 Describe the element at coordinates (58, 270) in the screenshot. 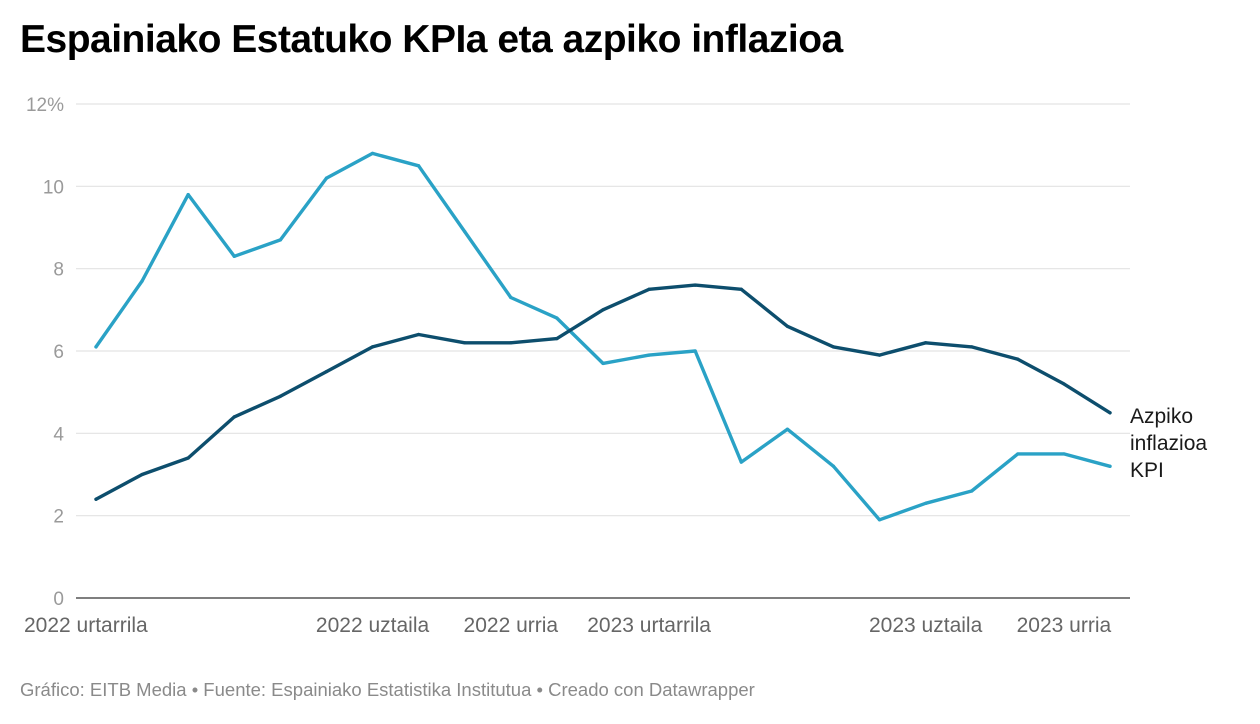

I see `y-tick-label: 8` at that location.